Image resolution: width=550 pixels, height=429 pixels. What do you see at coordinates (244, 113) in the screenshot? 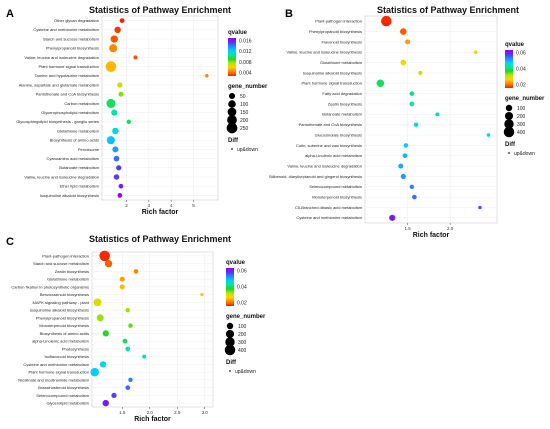
I see `gene-number-legend-label: 150` at bounding box center [244, 113].